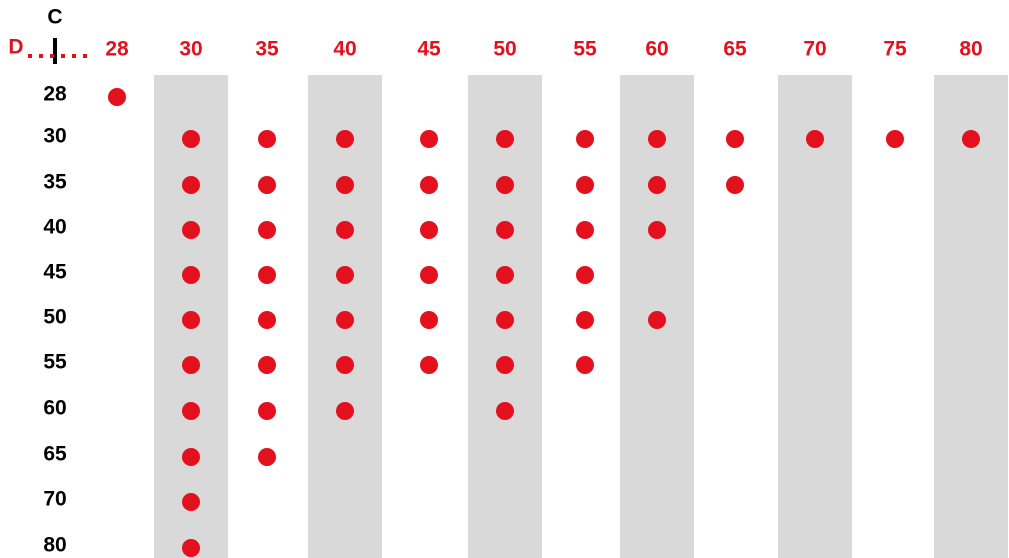  Describe the element at coordinates (55, 182) in the screenshot. I see `row-label: 35` at that location.